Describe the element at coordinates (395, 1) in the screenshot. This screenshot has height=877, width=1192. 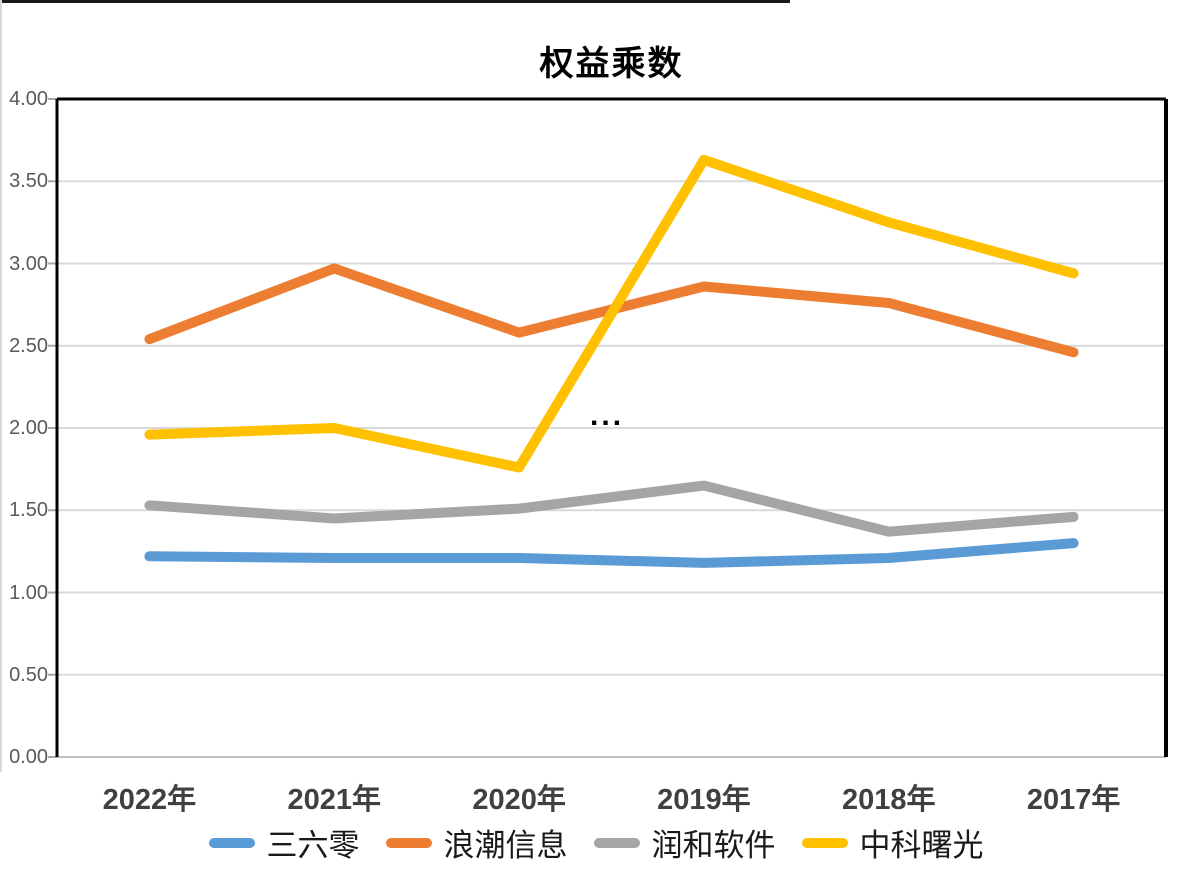
I see `top-border-line` at that location.